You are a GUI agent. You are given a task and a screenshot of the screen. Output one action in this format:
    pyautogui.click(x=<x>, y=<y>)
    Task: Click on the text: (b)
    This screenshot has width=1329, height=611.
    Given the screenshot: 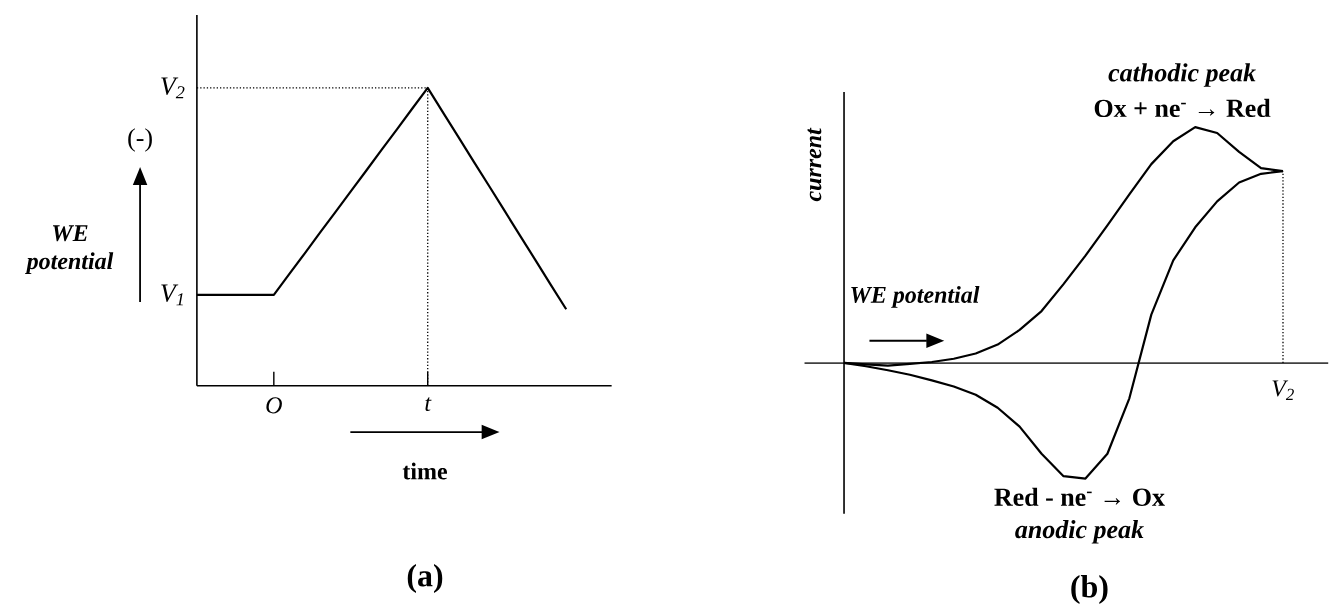 What is the action you would take?
    pyautogui.click(x=1089, y=589)
    